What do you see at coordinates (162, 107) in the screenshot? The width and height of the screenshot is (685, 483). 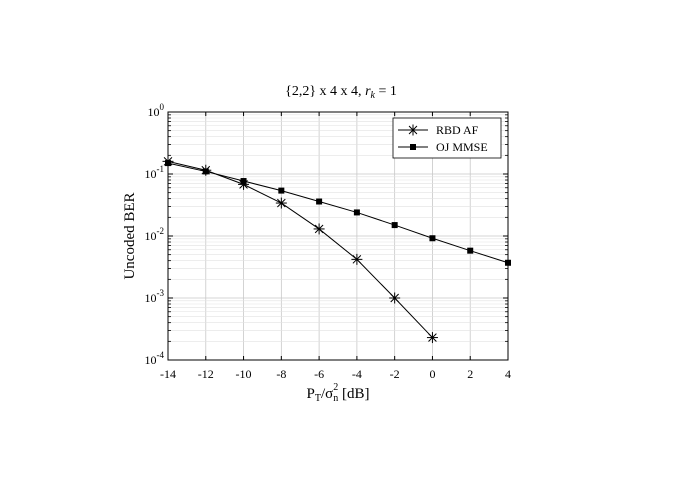 I see `y-tick-exp: 0` at bounding box center [162, 107].